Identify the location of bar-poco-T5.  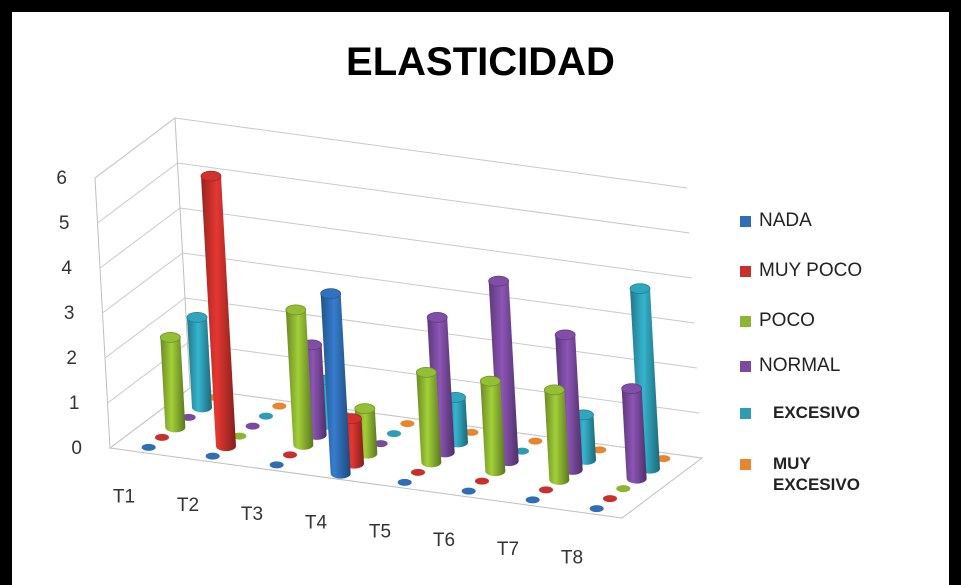
(428, 417).